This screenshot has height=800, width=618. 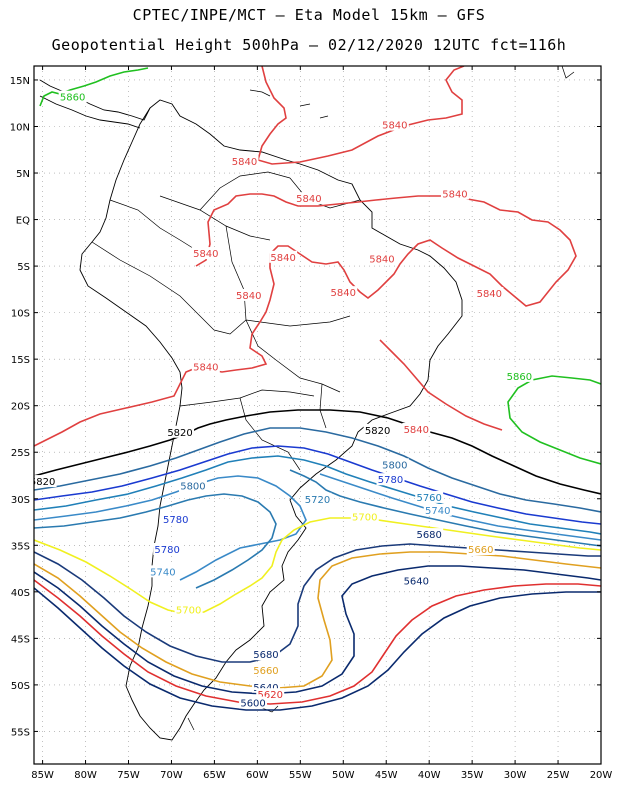 What do you see at coordinates (20, 360) in the screenshot?
I see `lat-tick-label: 15S` at bounding box center [20, 360].